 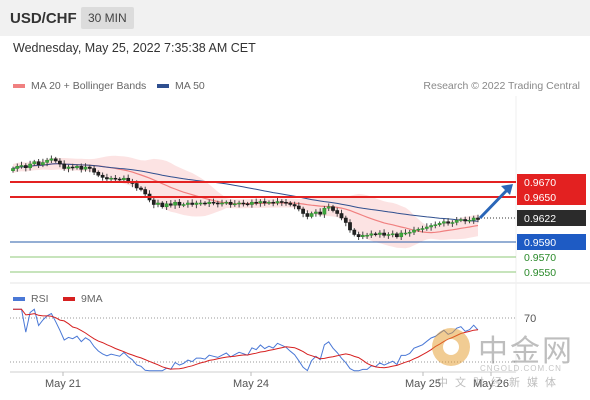 I want to click on level-label: 0.9622, so click(x=540, y=219).